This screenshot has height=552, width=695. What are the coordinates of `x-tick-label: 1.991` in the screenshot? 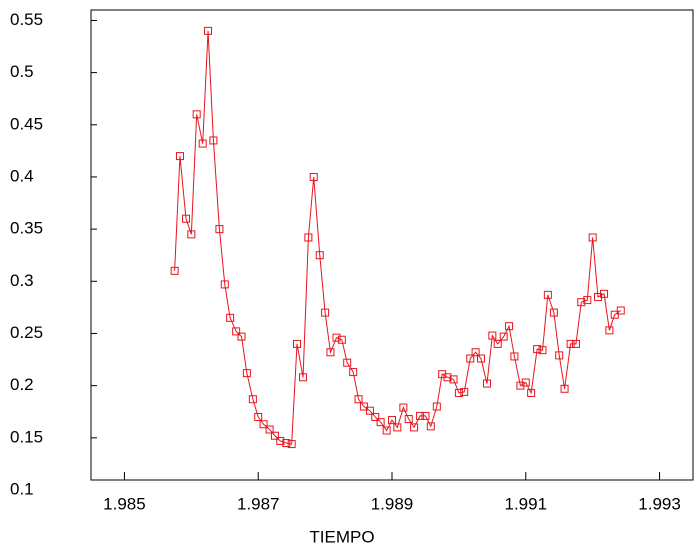 It's located at (526, 503).